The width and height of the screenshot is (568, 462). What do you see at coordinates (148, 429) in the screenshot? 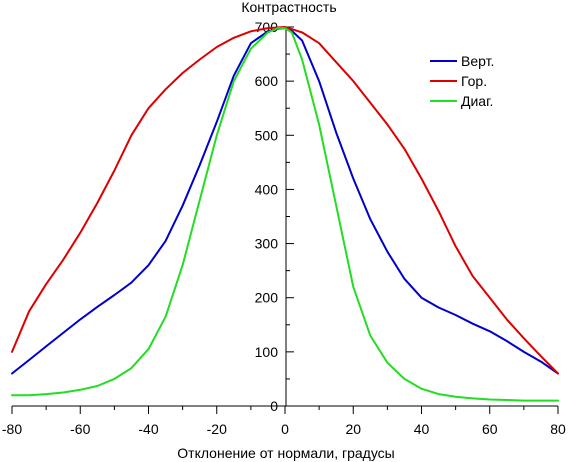
I see `x-tick-label: -40` at bounding box center [148, 429].